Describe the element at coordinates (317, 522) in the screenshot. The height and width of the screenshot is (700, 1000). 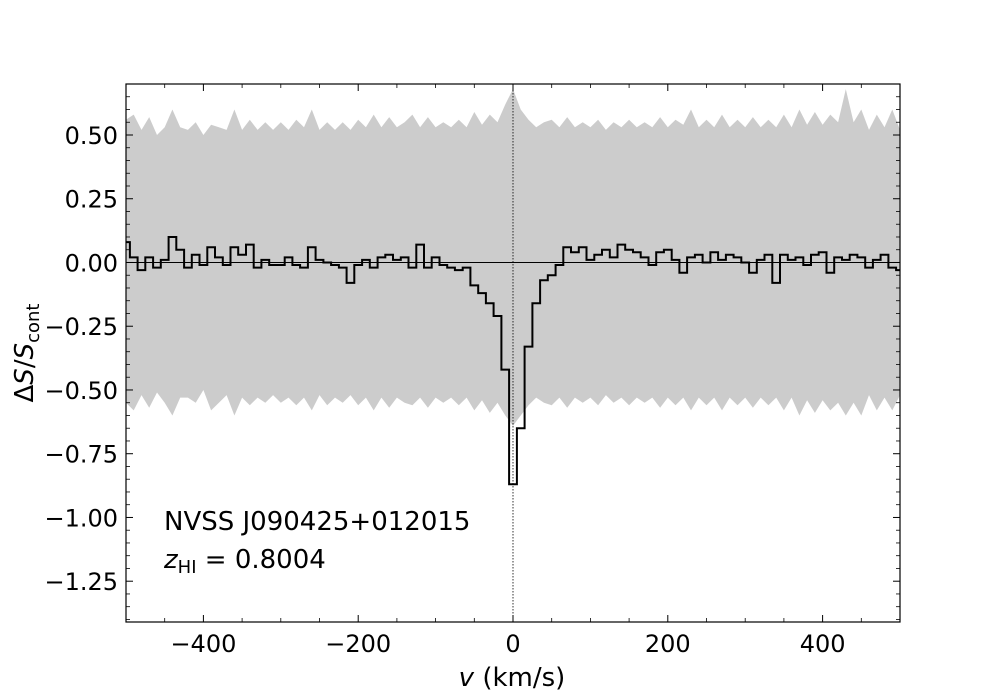
I see `source-name-label: NVSS J090425+012015` at that location.